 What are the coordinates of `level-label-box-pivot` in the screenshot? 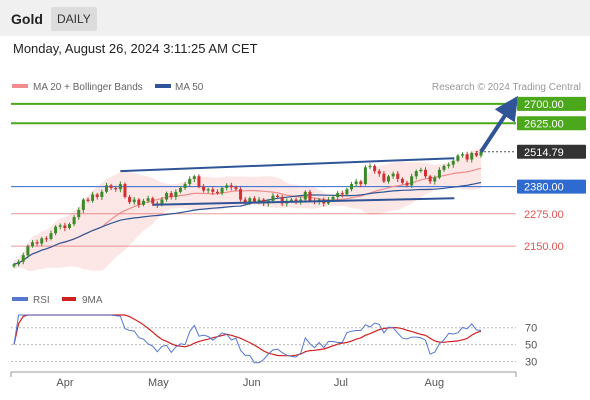 It's located at (551, 186).